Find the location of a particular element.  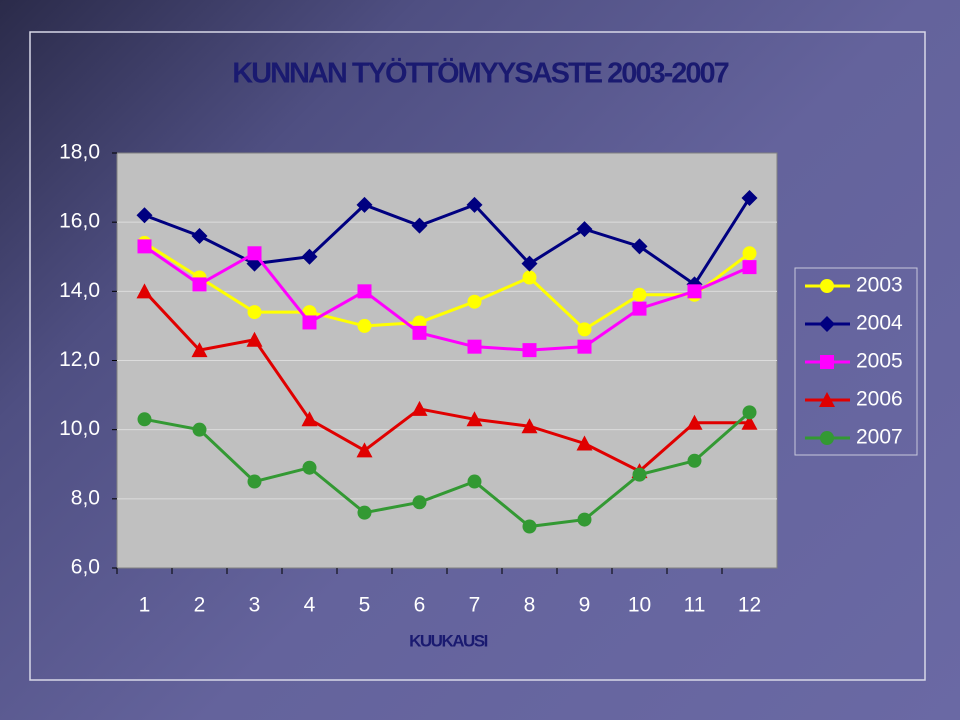

x-tick-label: 7 is located at coordinates (475, 605).